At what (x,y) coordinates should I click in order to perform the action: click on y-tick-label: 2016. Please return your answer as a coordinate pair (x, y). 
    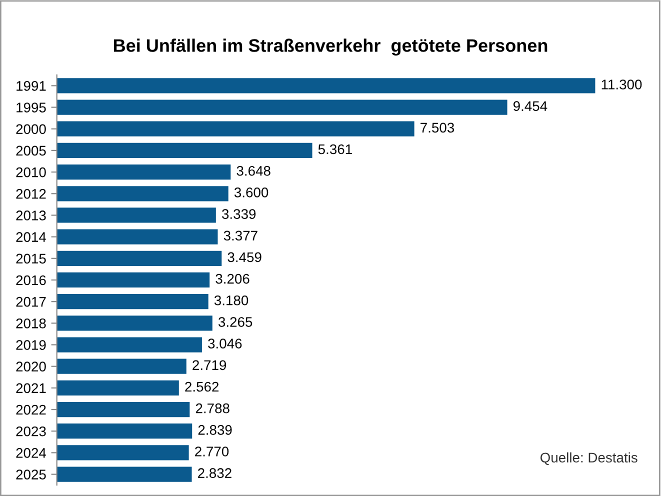
    Looking at the image, I should click on (31, 280).